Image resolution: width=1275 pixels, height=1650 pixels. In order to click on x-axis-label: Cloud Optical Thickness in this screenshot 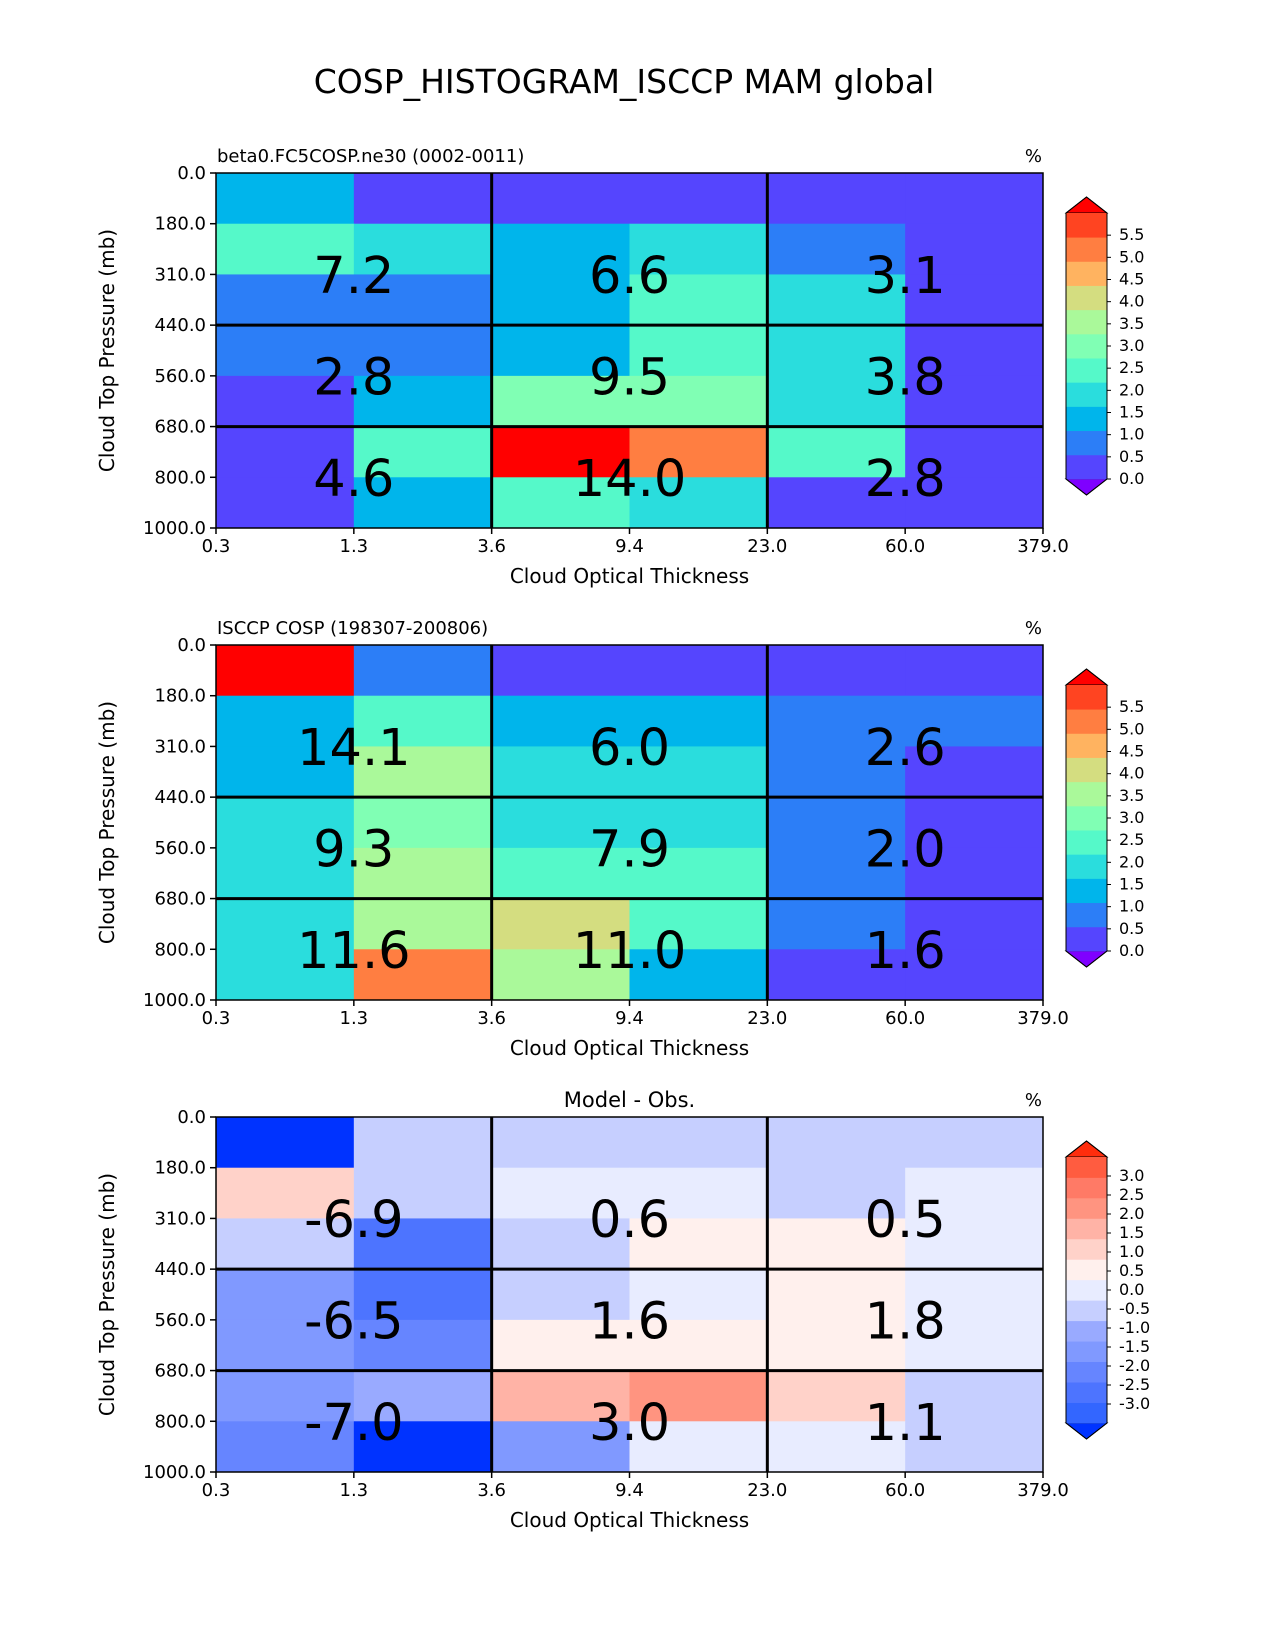, I will do `click(629, 1520)`.